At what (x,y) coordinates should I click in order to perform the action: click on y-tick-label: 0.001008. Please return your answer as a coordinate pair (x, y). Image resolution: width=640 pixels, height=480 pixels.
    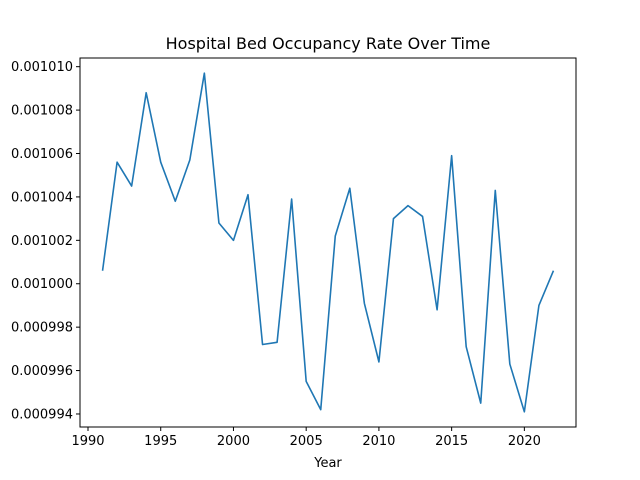
    Looking at the image, I should click on (42, 111).